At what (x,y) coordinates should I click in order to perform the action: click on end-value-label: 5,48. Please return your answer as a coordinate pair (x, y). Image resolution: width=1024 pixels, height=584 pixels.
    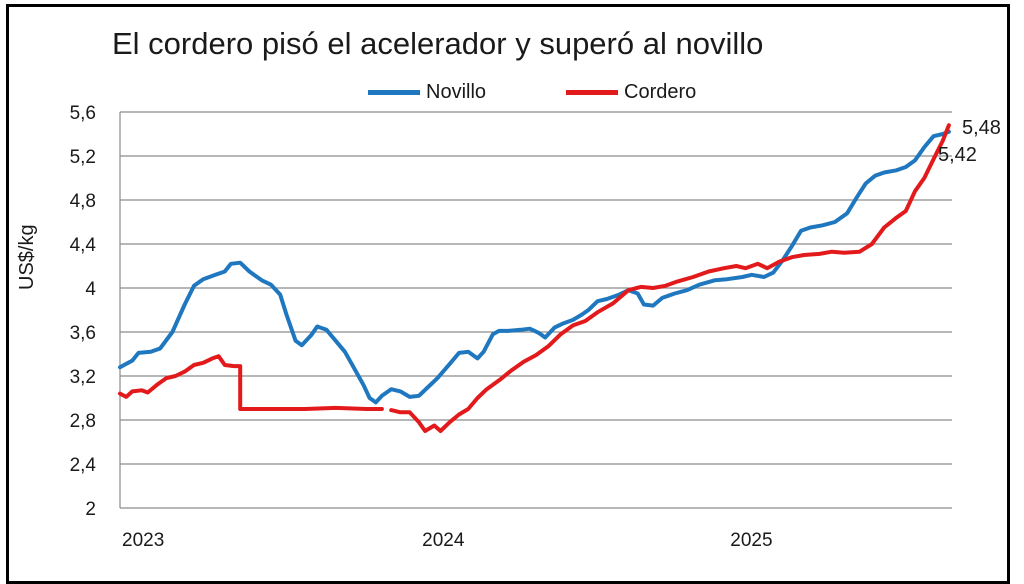
    Looking at the image, I should click on (981, 128).